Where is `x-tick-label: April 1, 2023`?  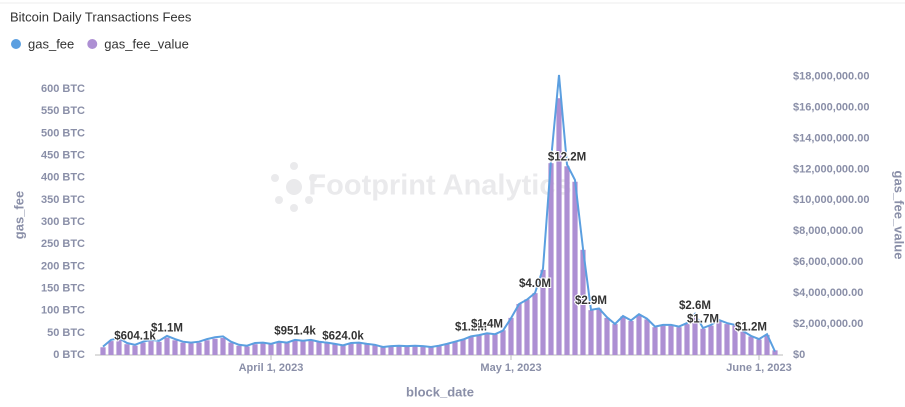
x-tick-label: April 1, 2023 is located at coordinates (271, 368).